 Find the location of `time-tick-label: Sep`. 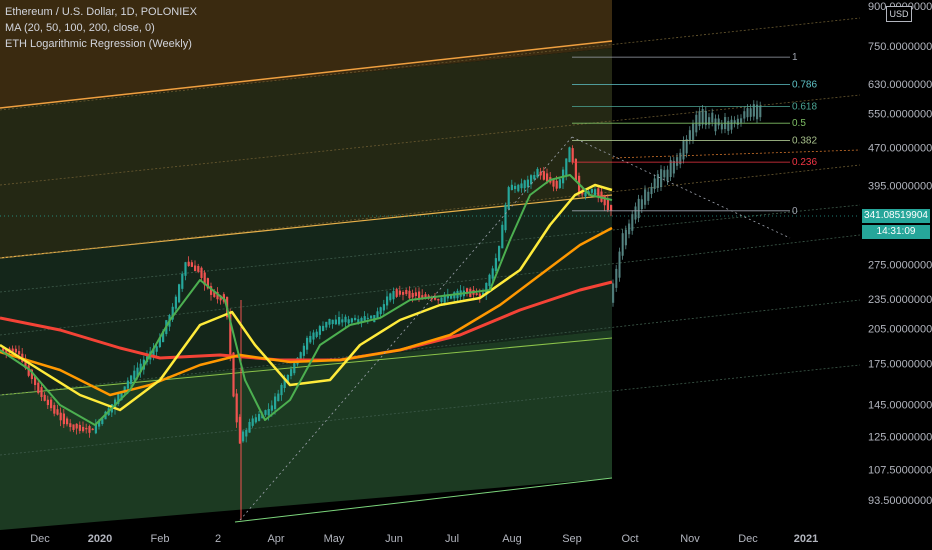

time-tick-label: Sep is located at coordinates (572, 539).